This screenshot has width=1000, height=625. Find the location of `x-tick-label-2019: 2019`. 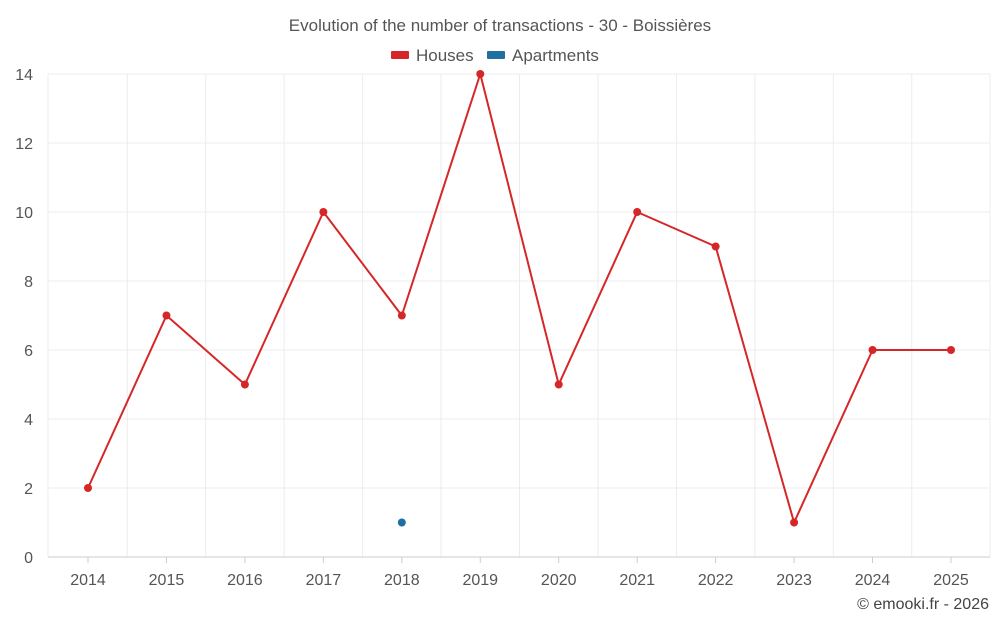

x-tick-label-2019: 2019 is located at coordinates (480, 580).